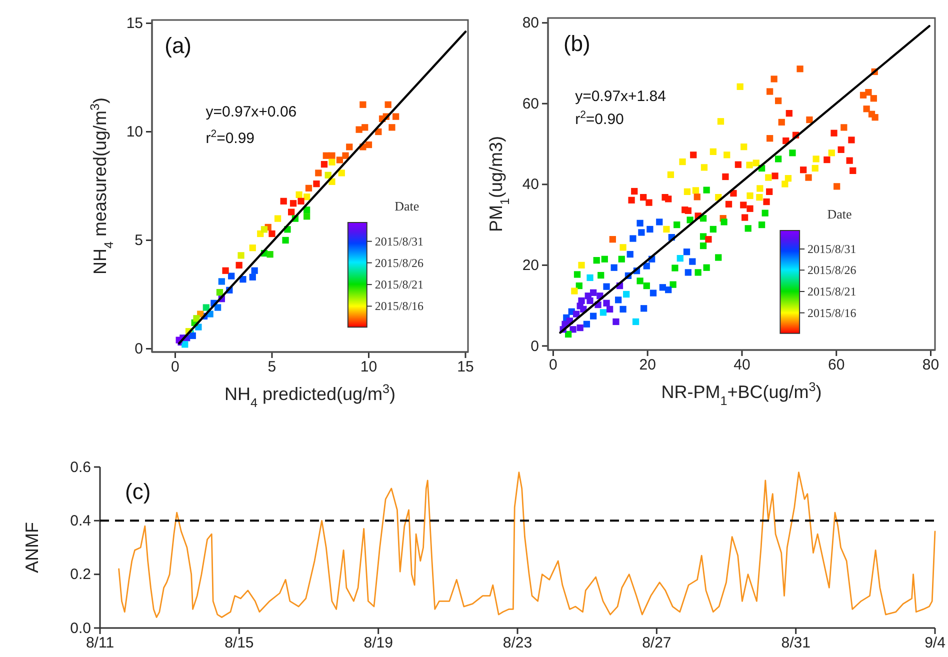  Describe the element at coordinates (530, 103) in the screenshot. I see `y-tick-label: 60` at that location.